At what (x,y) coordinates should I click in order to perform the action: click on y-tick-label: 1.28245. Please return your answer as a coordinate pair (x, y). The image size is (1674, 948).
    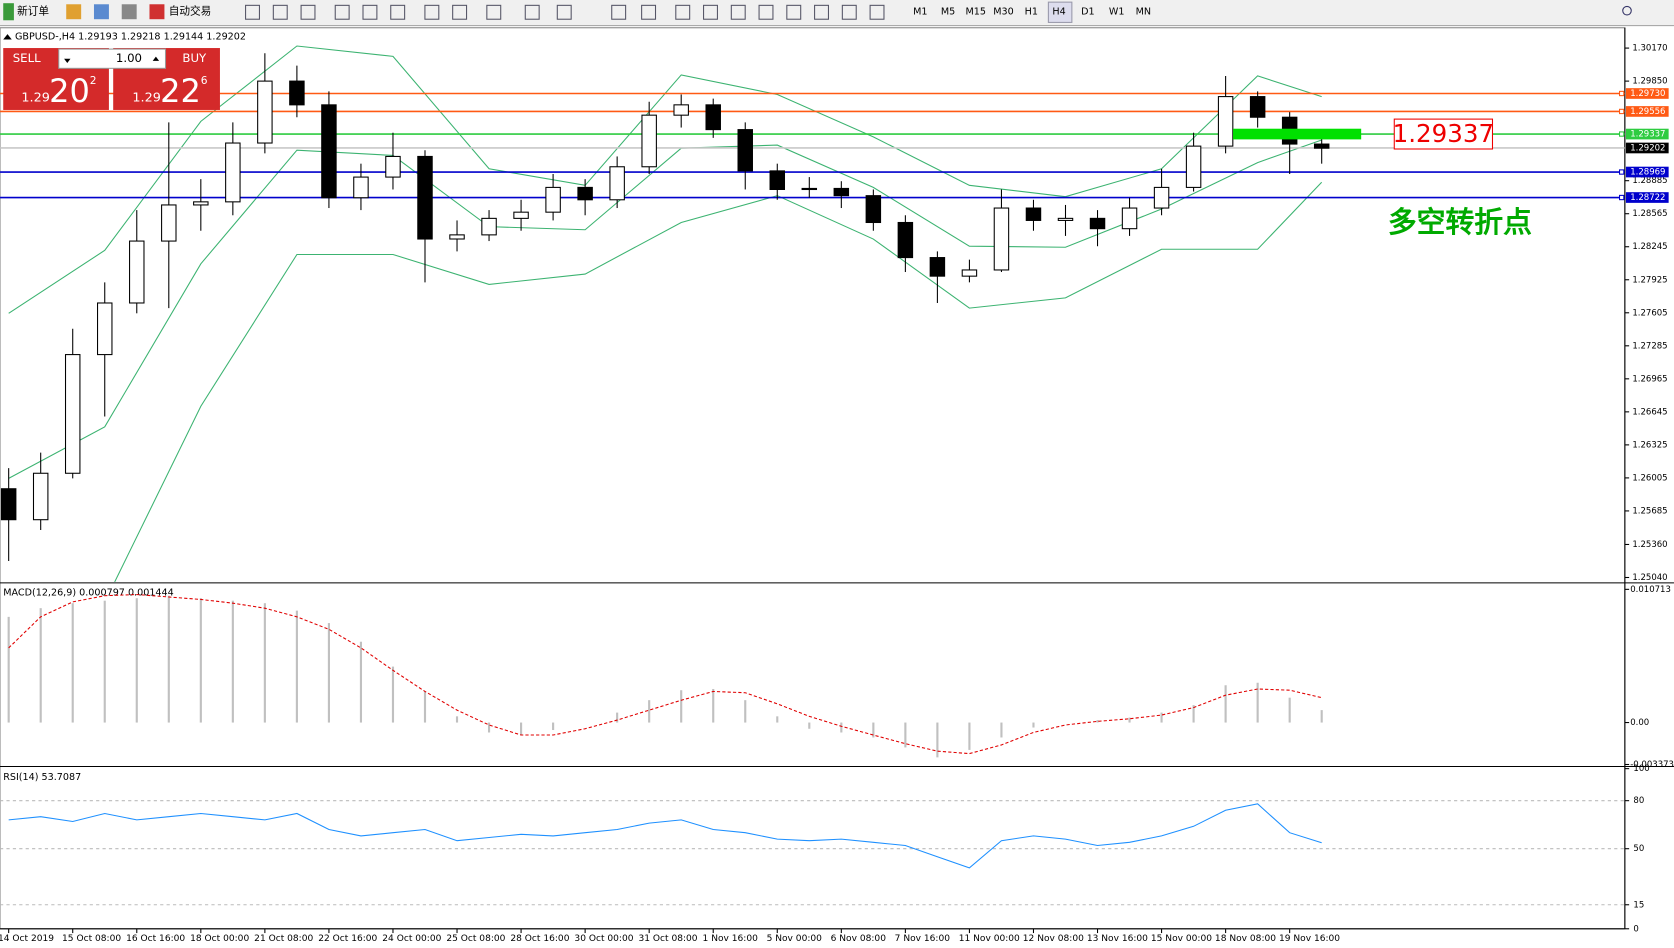
    Looking at the image, I should click on (1649, 247).